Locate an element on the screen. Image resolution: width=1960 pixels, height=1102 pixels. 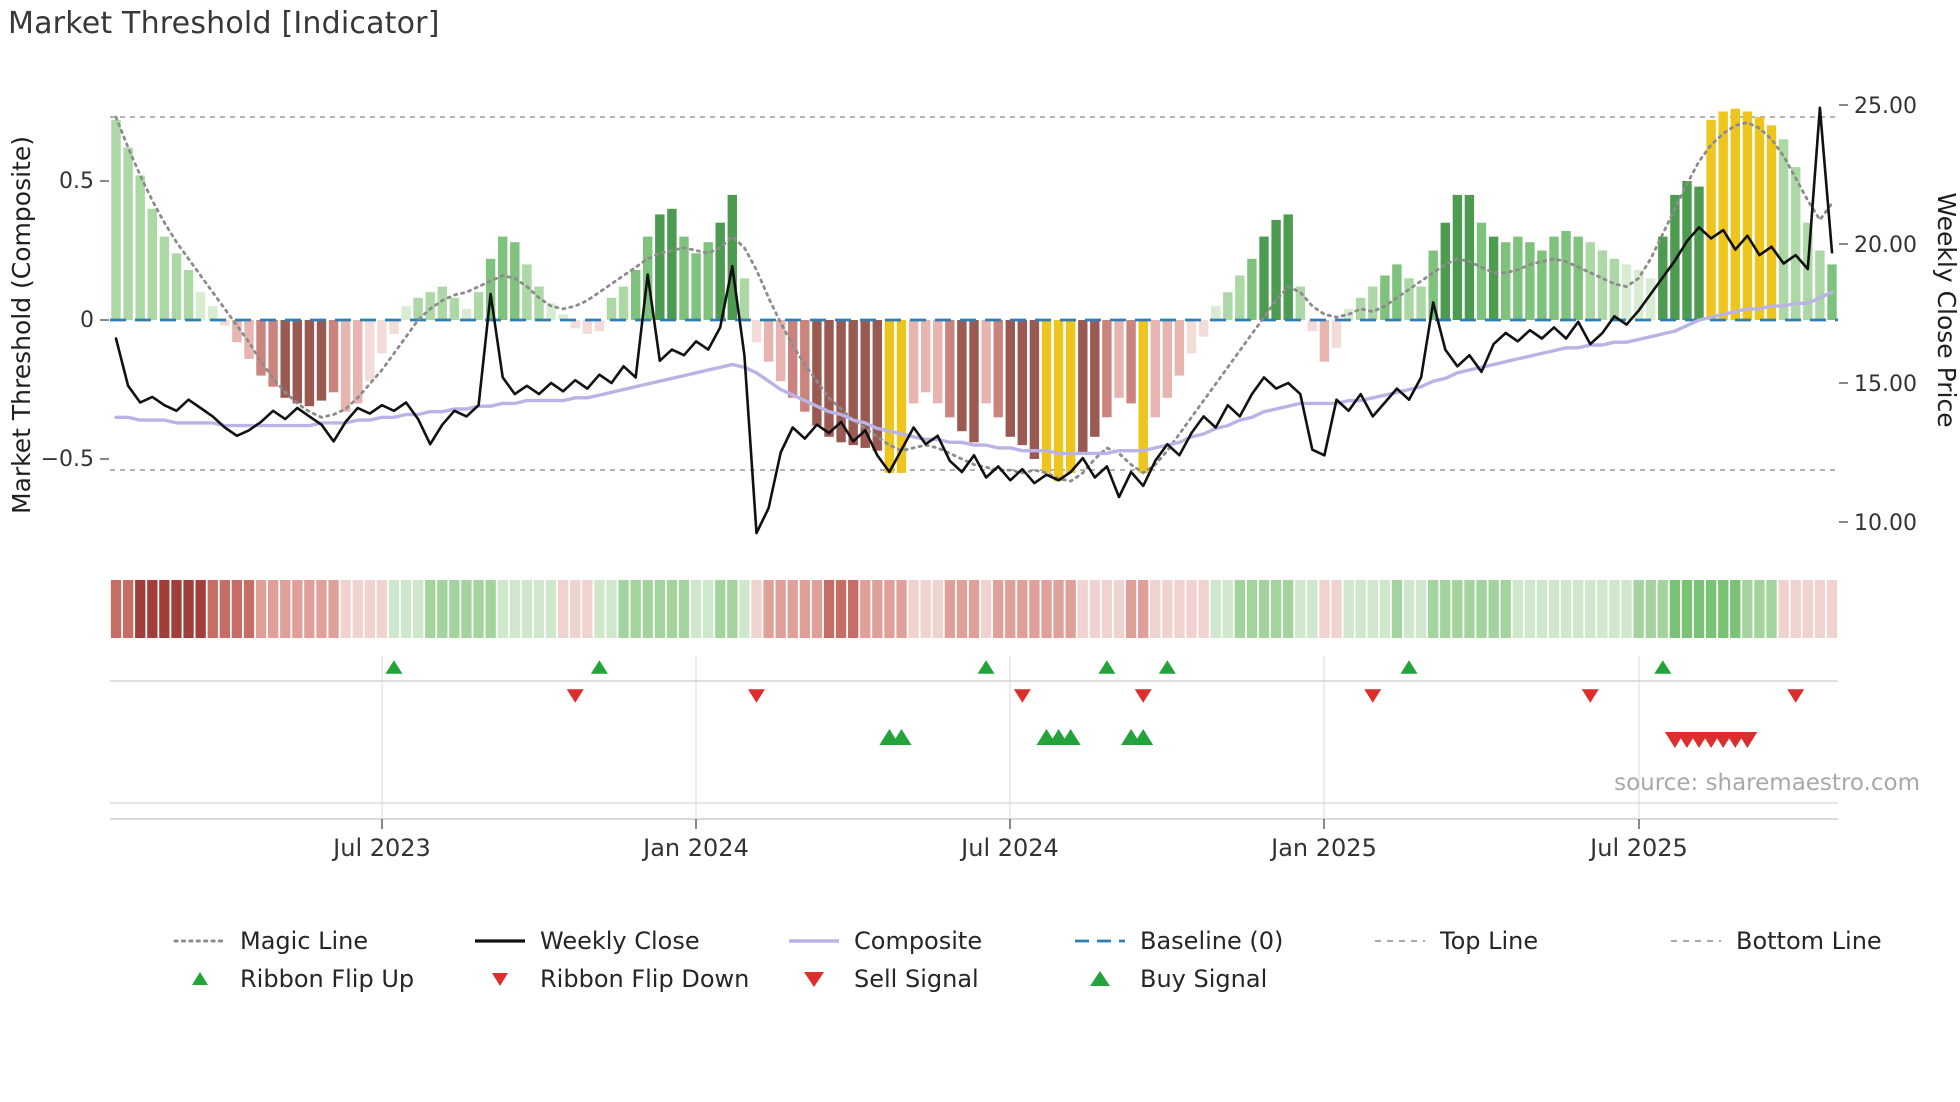
legend-composite: Composite is located at coordinates (884, 941).